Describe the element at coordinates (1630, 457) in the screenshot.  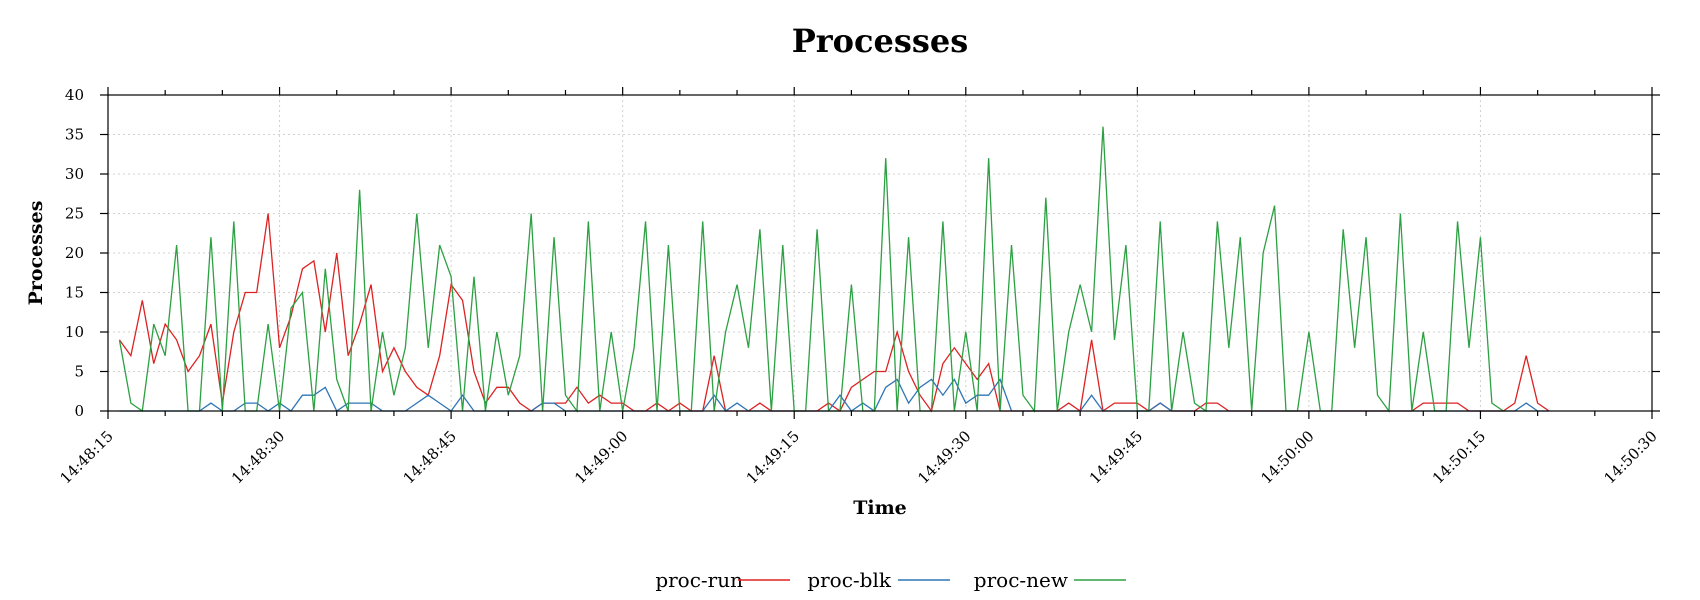
I see `x-tick-label: 14:50:30` at that location.